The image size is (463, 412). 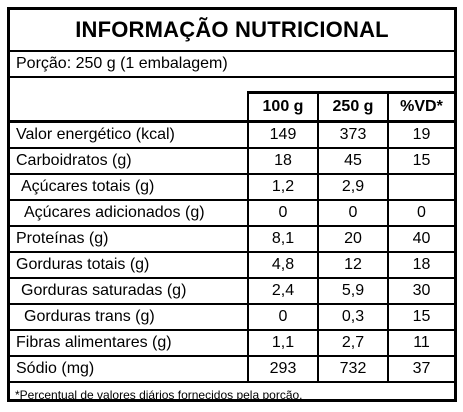 I want to click on table-row: Gorduras trans (g) 0 0,3 15, so click(x=232, y=316).